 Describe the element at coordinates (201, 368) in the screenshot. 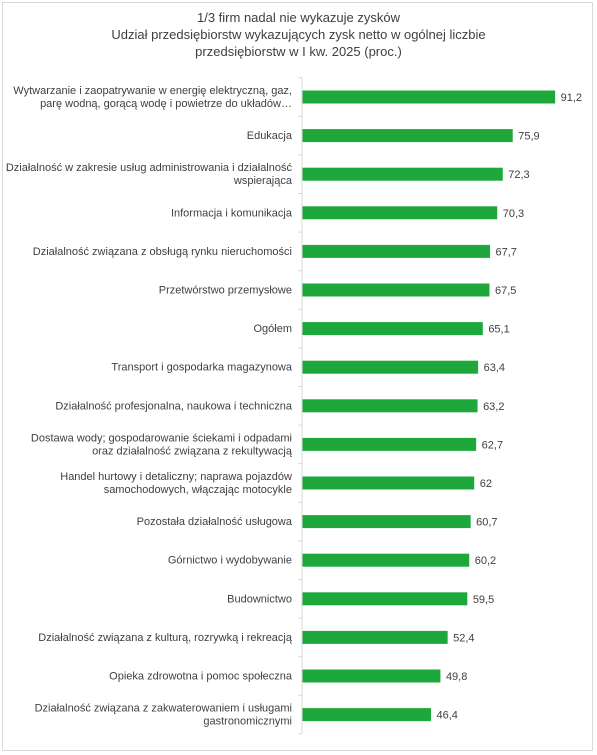

I see `category-label: Transport i gospodarka magazynowa` at that location.